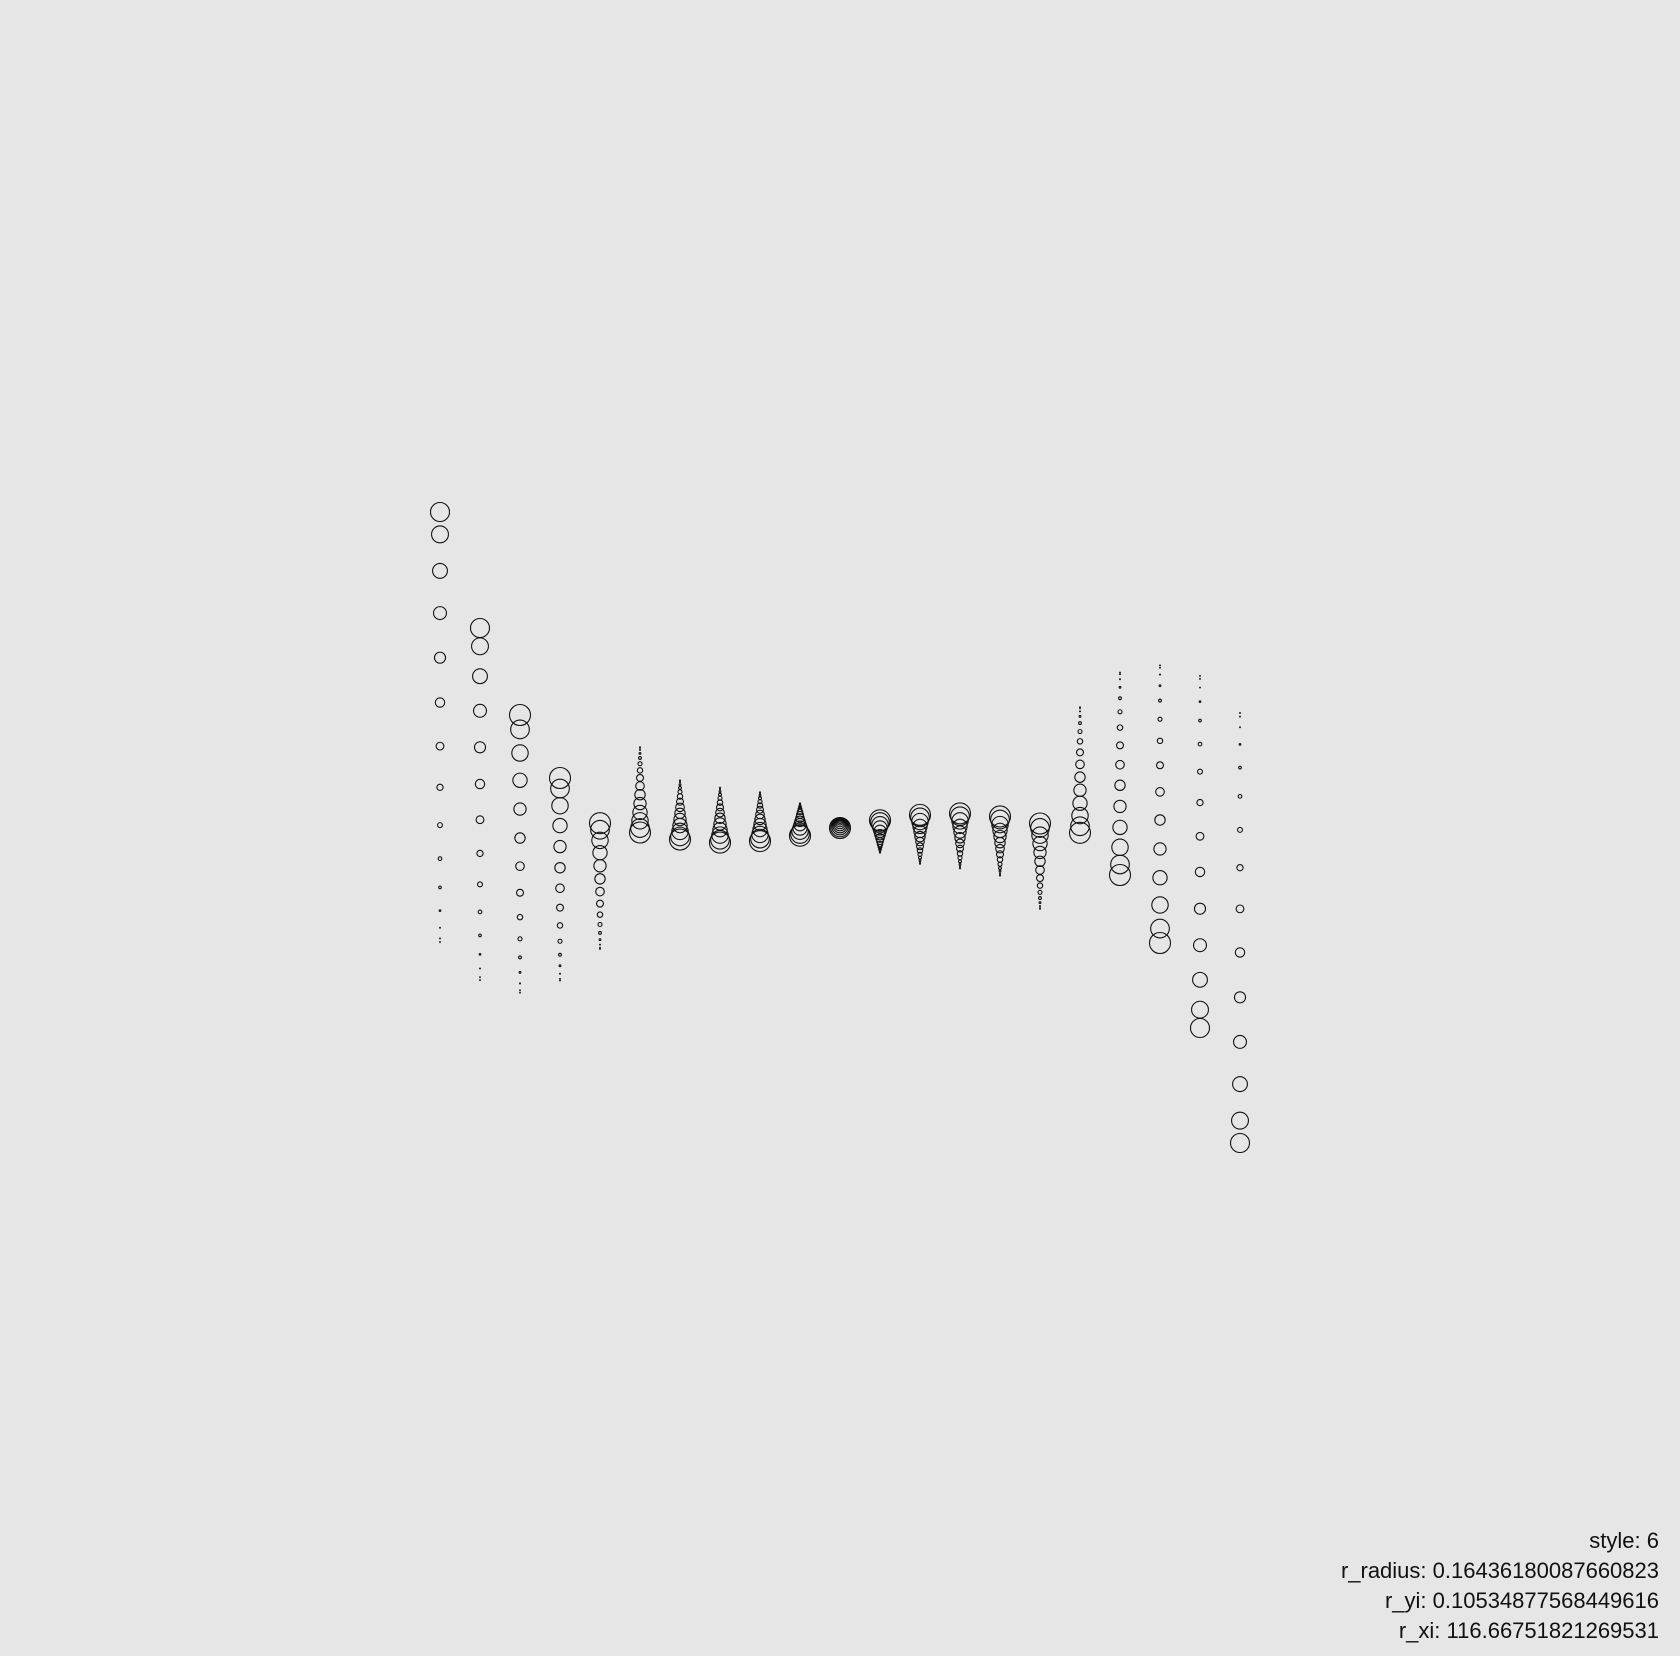  I want to click on style-label: style: 6, so click(1624, 1540).